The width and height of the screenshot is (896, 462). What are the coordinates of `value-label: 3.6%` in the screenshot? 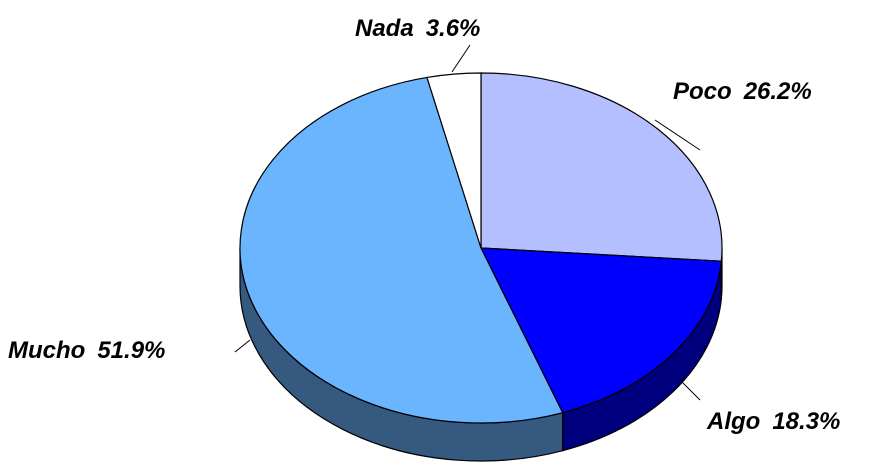 It's located at (453, 28).